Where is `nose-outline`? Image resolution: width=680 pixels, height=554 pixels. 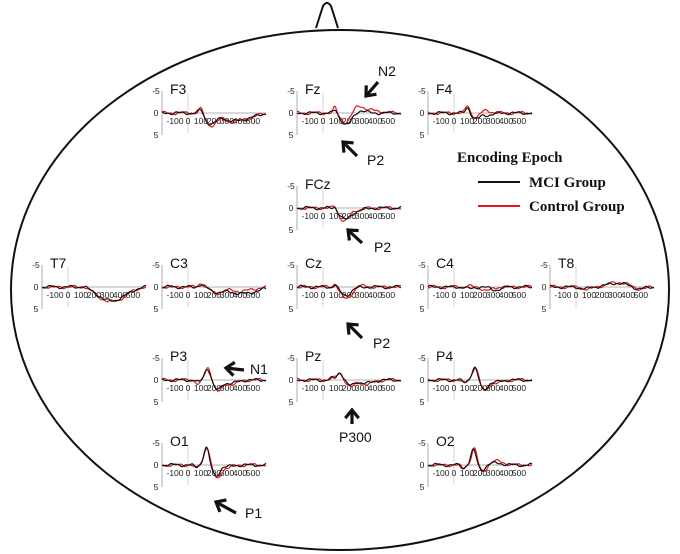 nose-outline is located at coordinates (327, 15).